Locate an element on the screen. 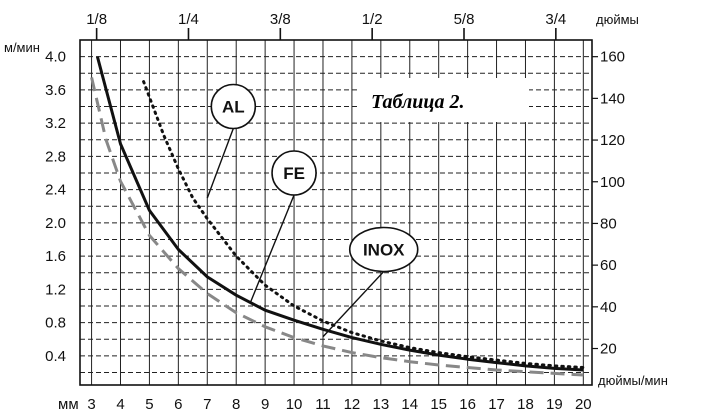  tag-circle-al is located at coordinates (233, 106).